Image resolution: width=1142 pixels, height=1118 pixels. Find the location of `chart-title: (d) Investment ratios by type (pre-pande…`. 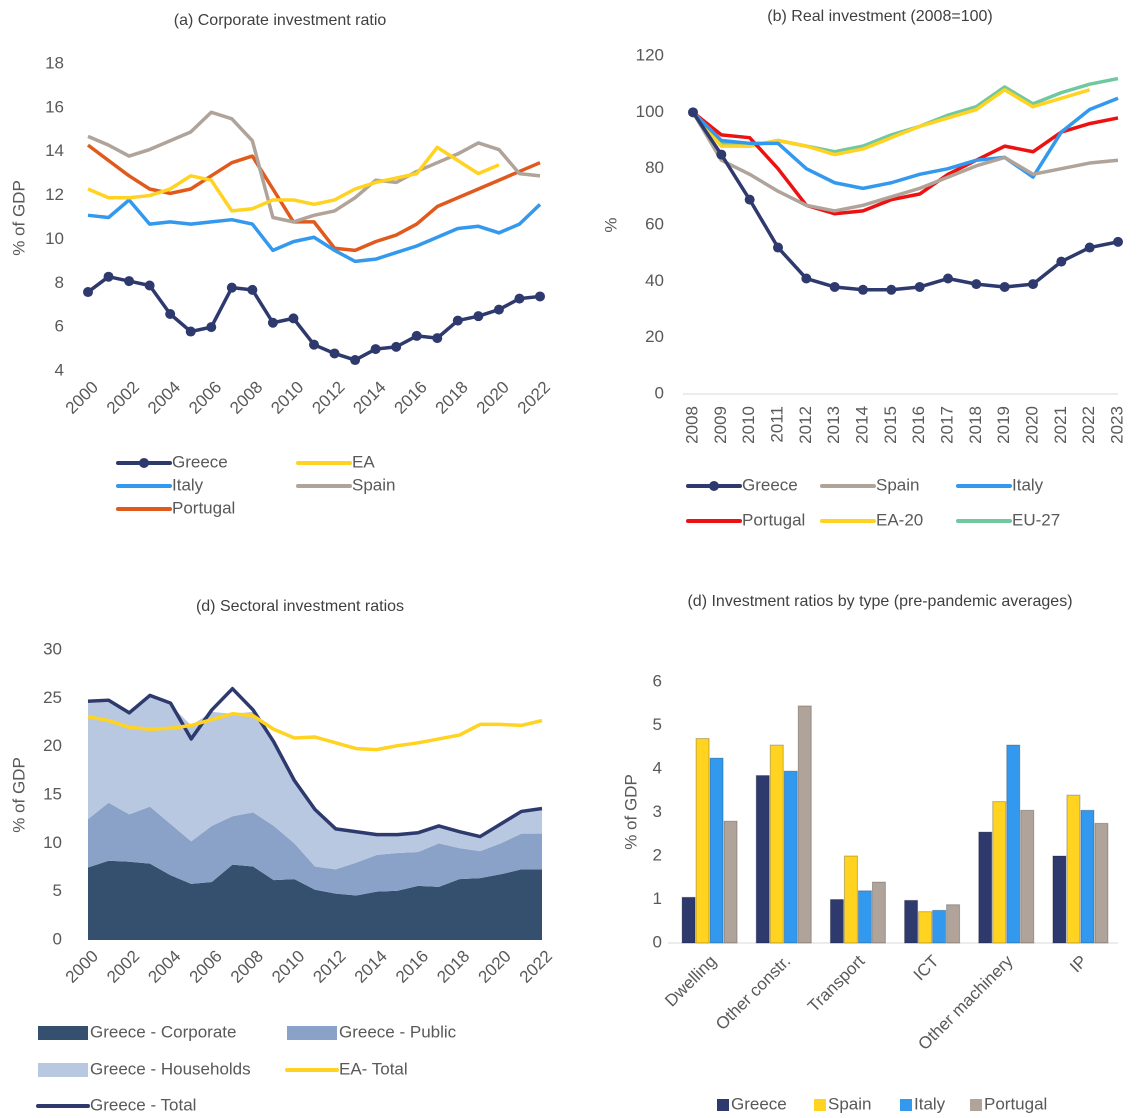

chart-title: (d) Investment ratios by type (pre-pande… is located at coordinates (880, 601).